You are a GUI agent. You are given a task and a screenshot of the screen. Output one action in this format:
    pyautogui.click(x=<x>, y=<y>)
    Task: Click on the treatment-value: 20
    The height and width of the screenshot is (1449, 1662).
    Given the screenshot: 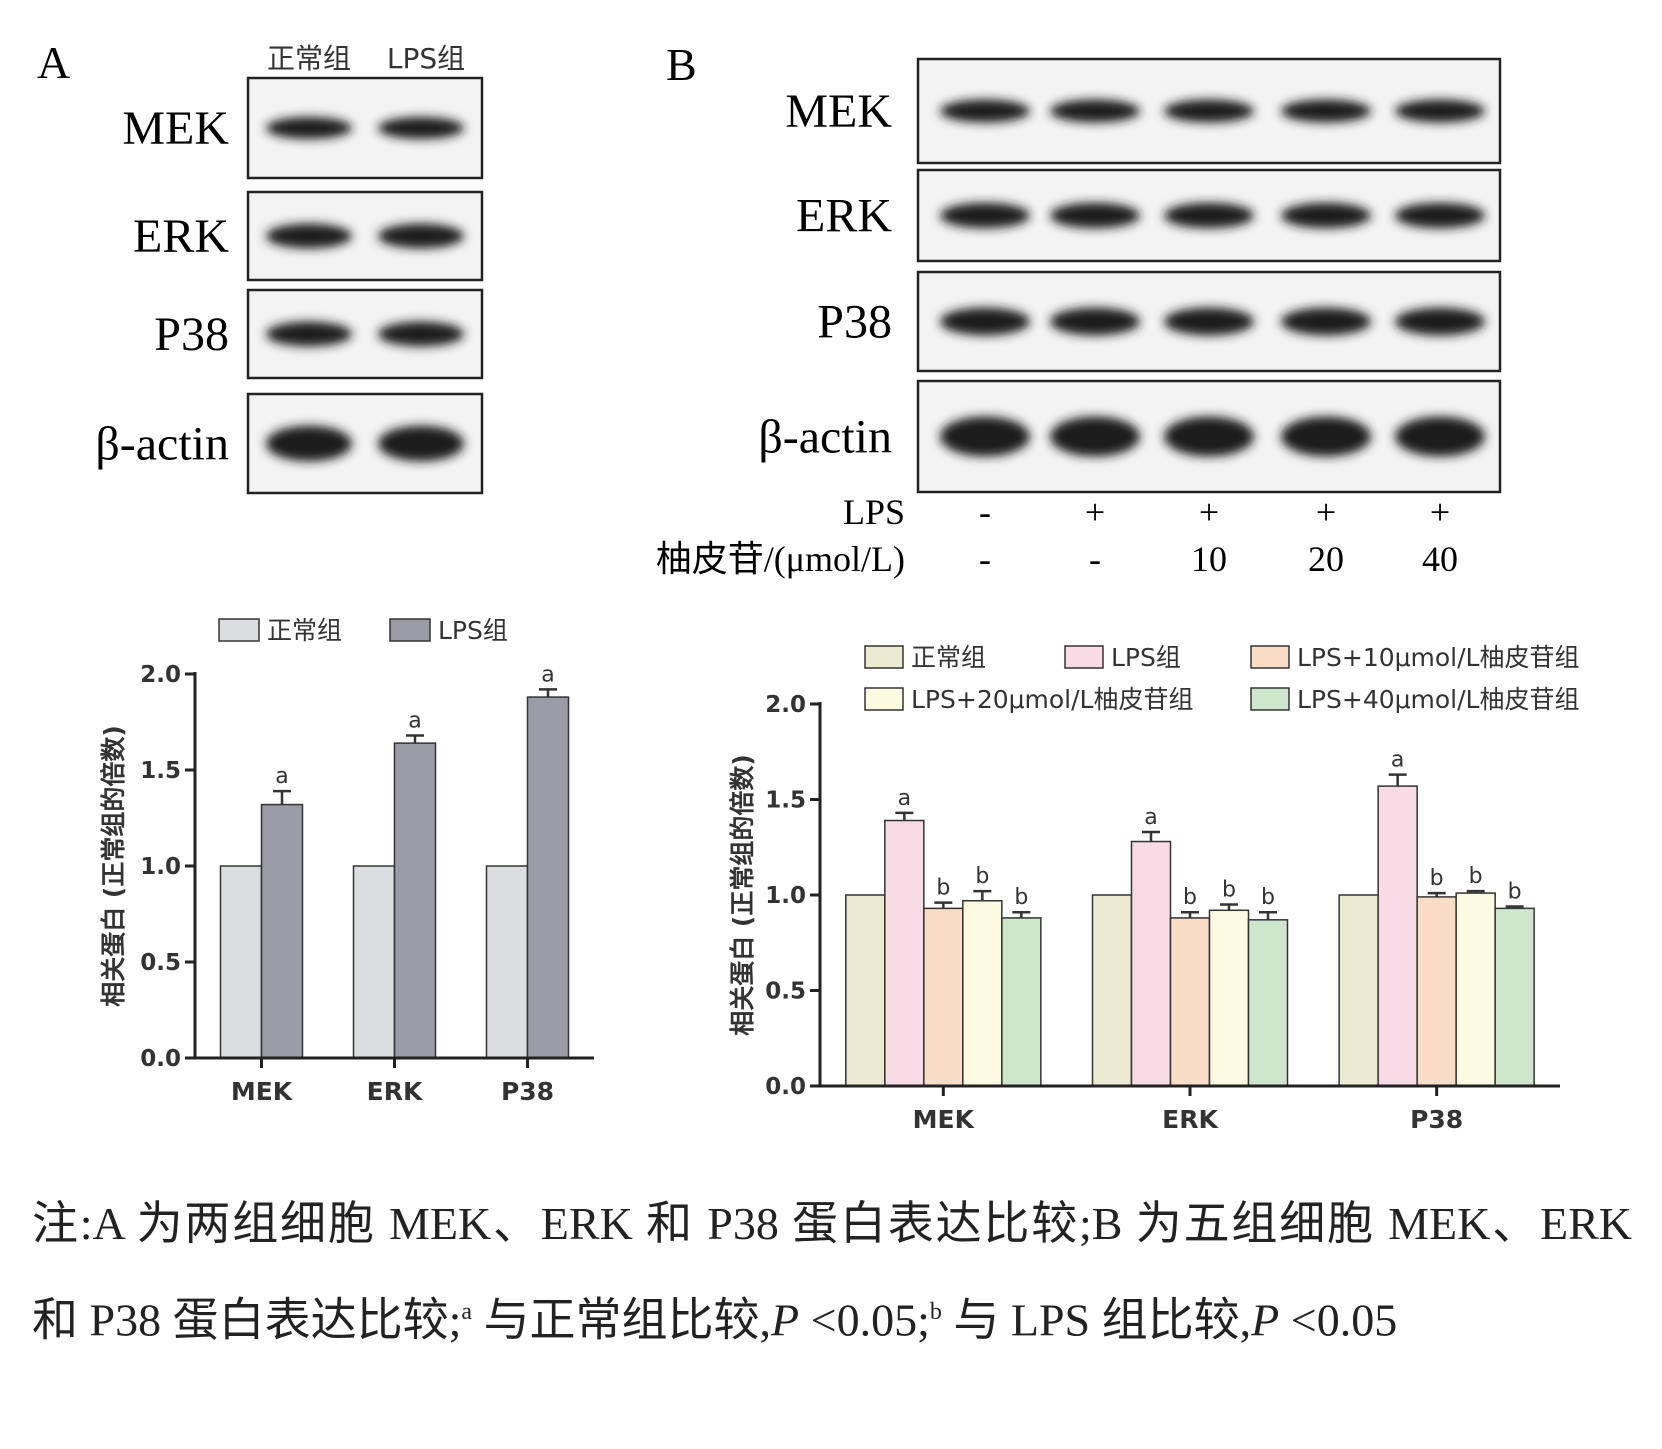 What is the action you would take?
    pyautogui.click(x=1326, y=559)
    